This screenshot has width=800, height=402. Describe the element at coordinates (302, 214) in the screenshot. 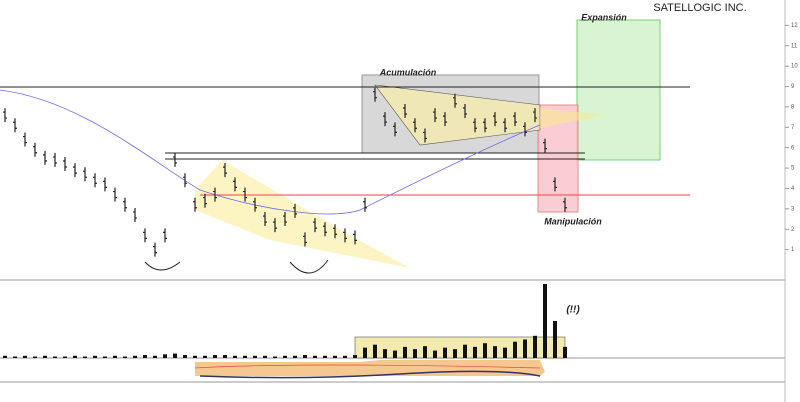

I see `wedge-pattern` at that location.